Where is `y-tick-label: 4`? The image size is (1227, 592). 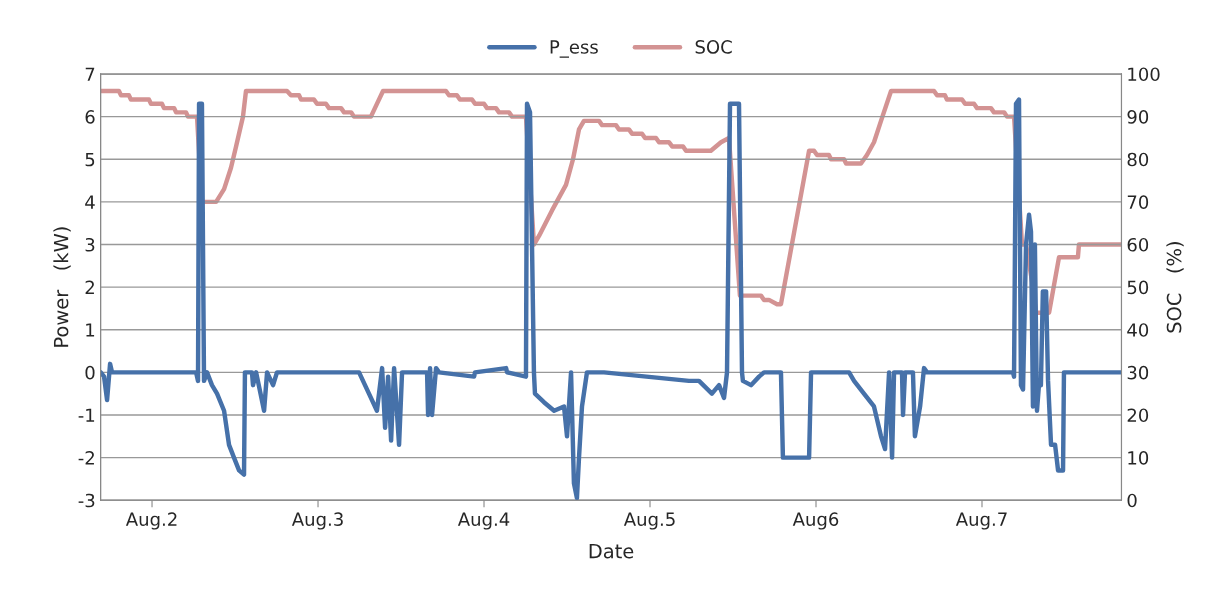
y-tick-label: 4 is located at coordinates (90, 202).